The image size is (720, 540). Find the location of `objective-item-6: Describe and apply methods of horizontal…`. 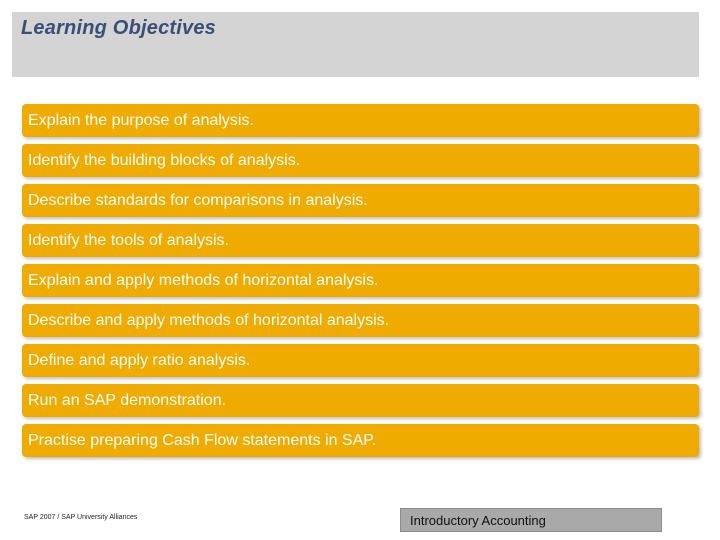

objective-item-6: Describe and apply methods of horizontal… is located at coordinates (360, 320).